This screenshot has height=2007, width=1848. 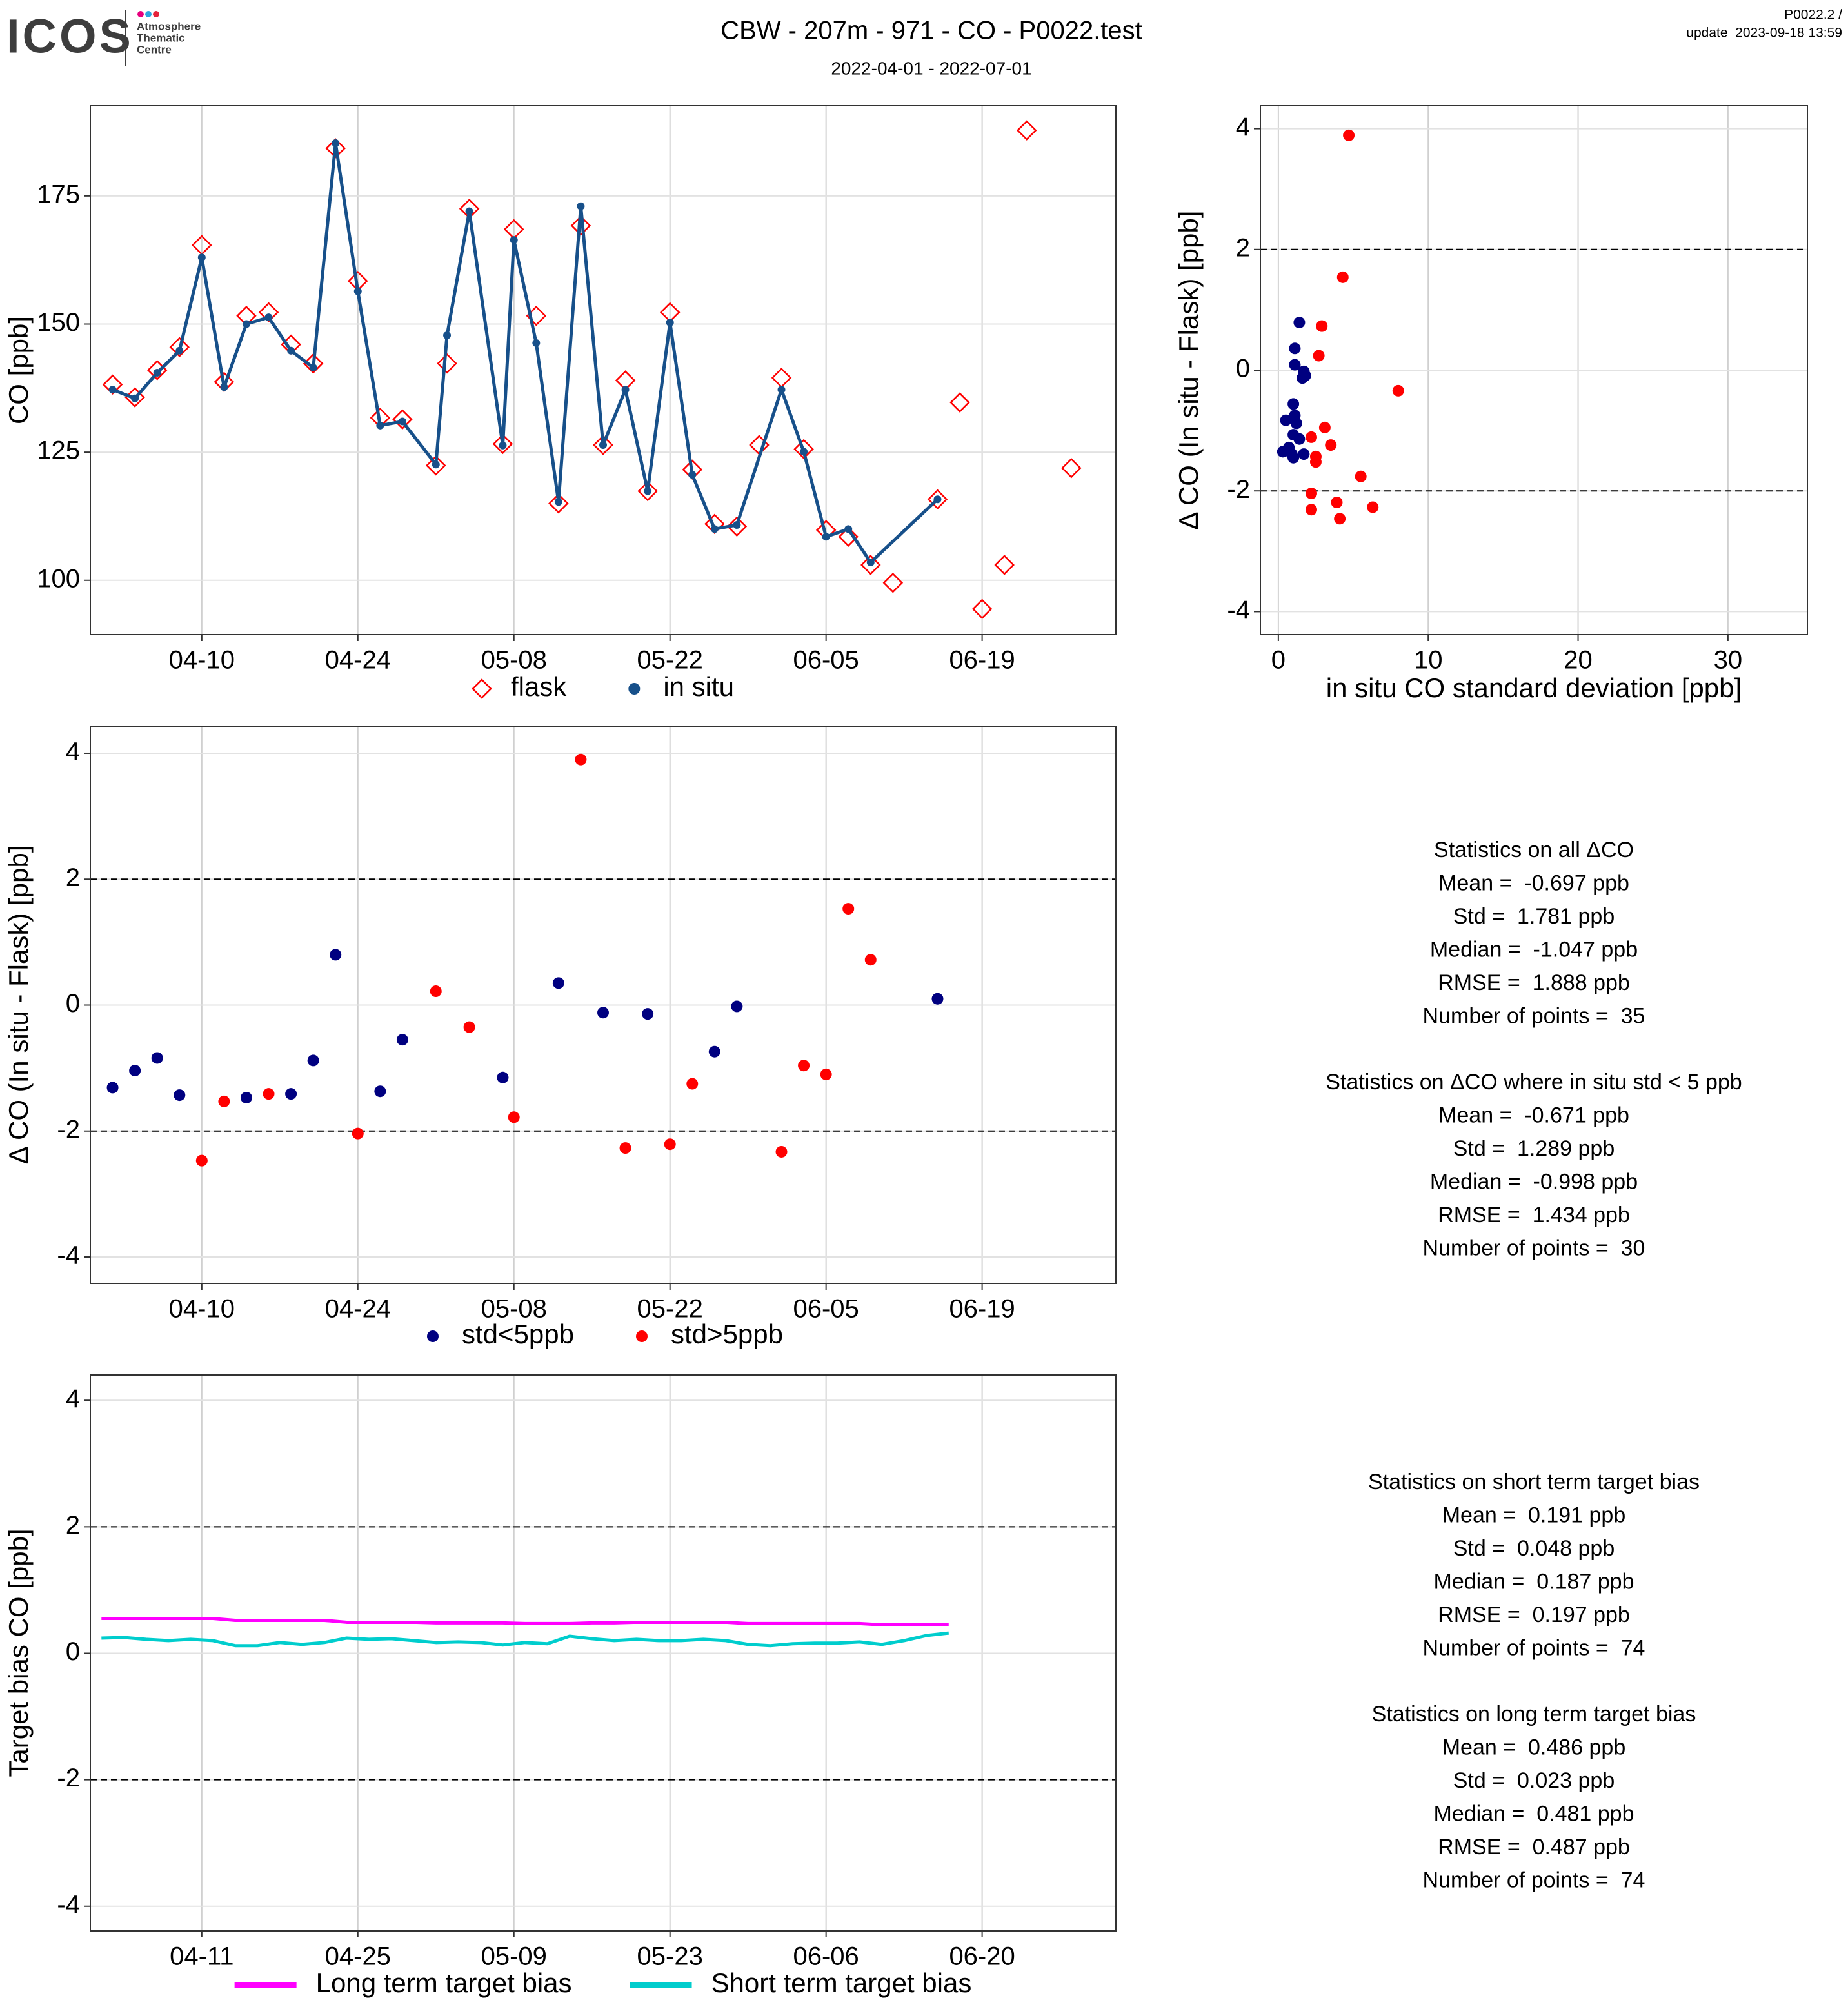 What do you see at coordinates (826, 1957) in the screenshot?
I see `x-tick-label: 06-06` at bounding box center [826, 1957].